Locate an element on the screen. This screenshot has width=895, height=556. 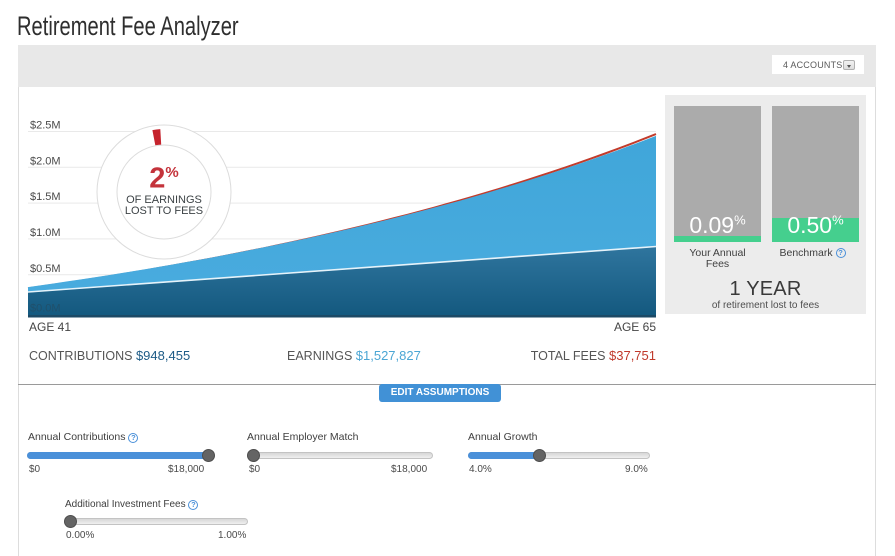
svg-text: $1.5M is located at coordinates (45, 197).